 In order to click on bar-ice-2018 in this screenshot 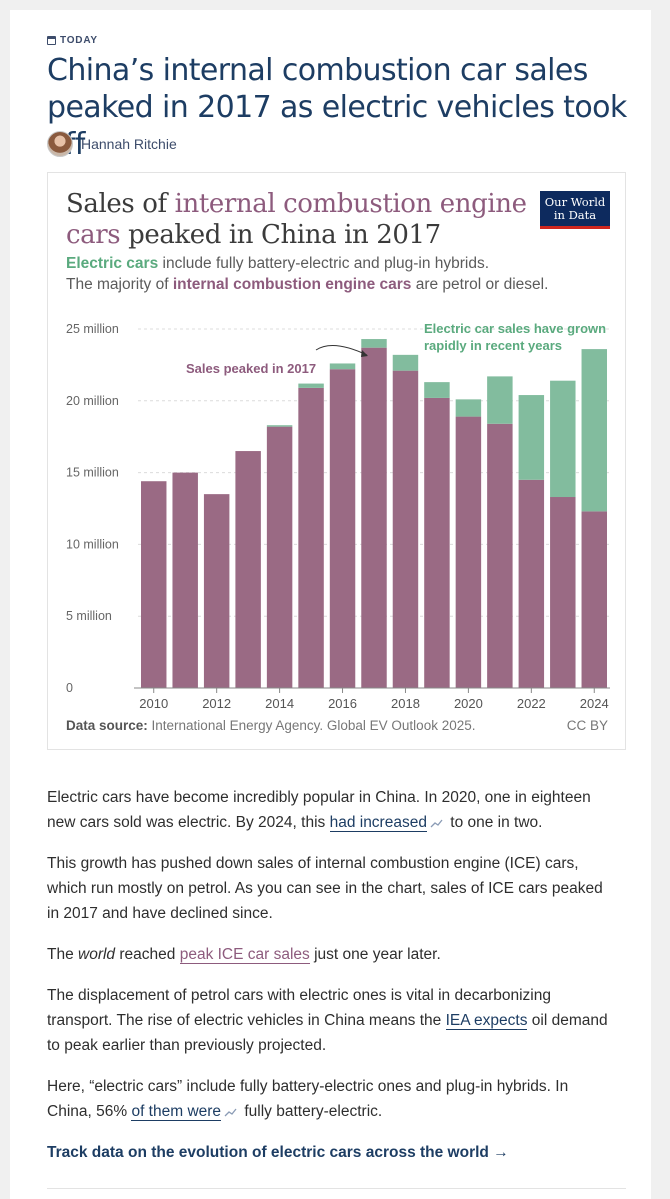, I will do `click(405, 529)`.